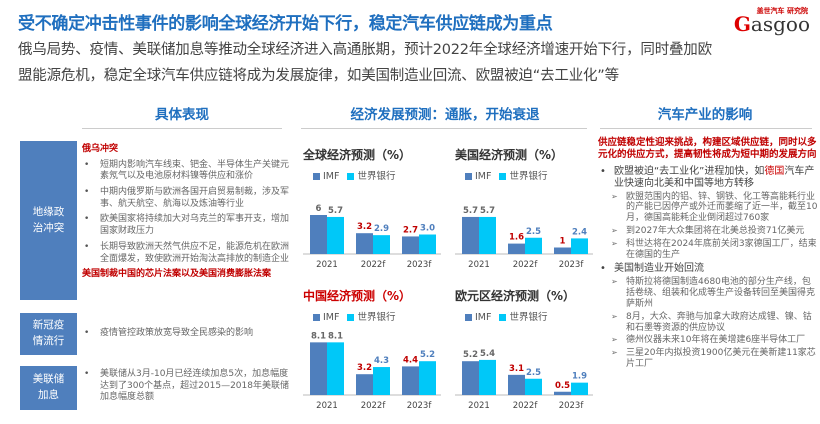  I want to click on data-label: 3.2, so click(364, 368).